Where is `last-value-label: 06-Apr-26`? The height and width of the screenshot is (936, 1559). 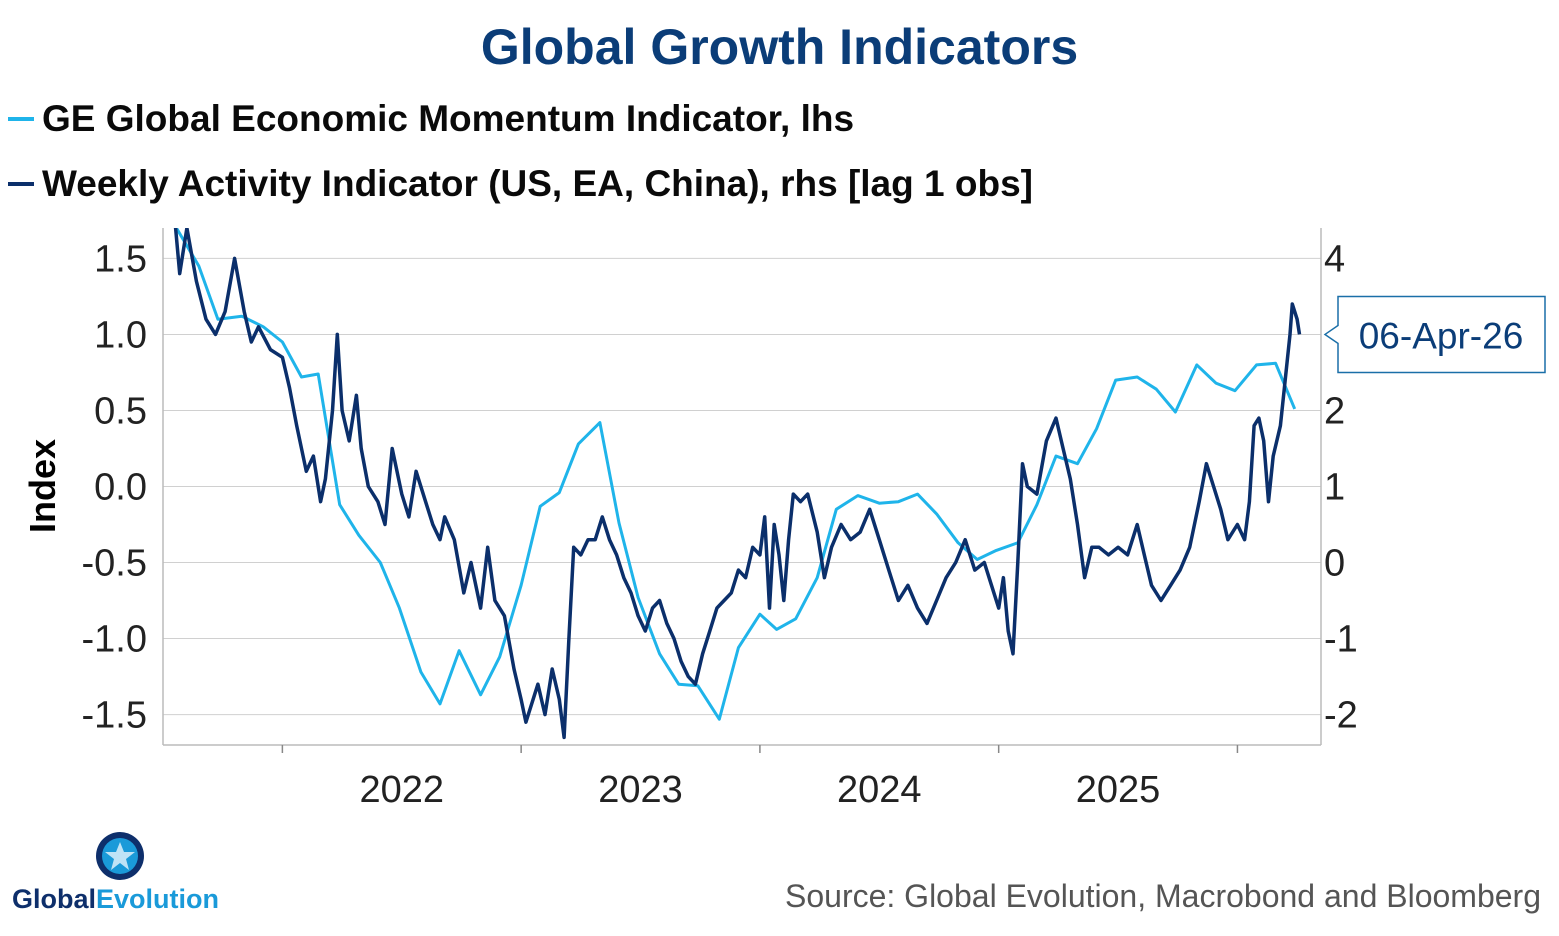
last-value-label: 06-Apr-26 is located at coordinates (1441, 335).